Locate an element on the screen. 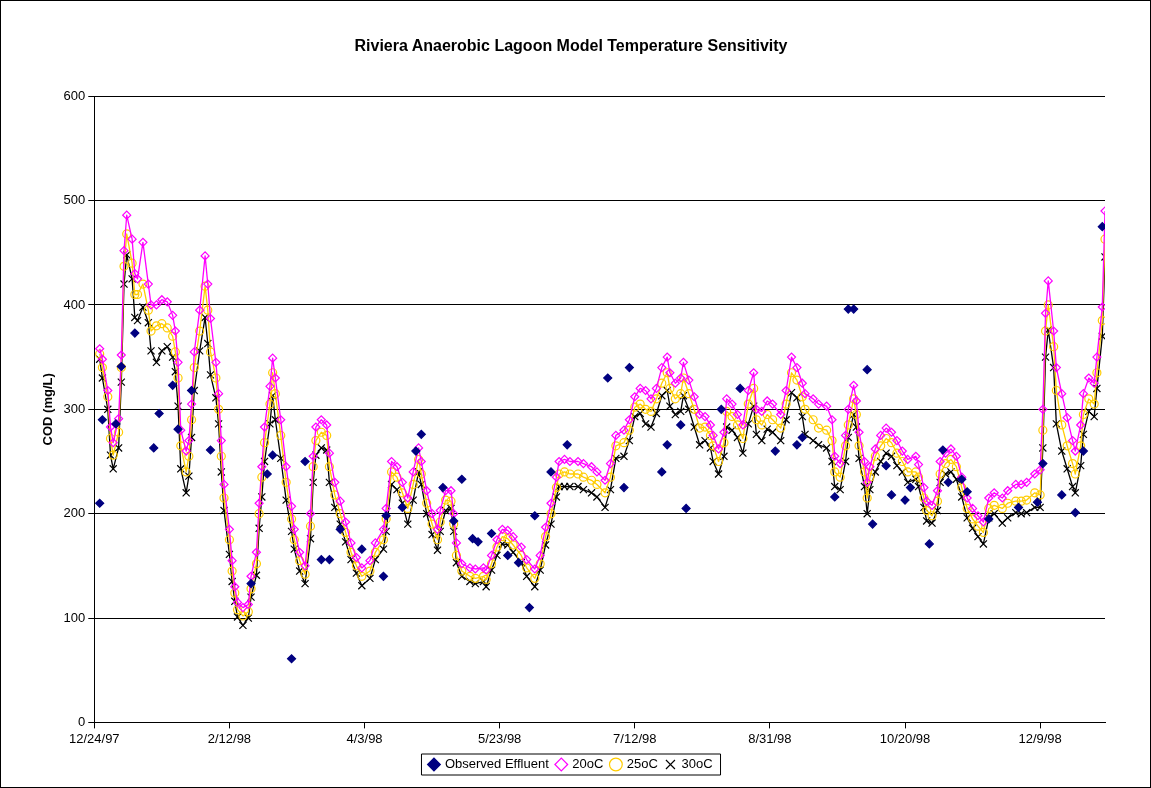 The height and width of the screenshot is (788, 1151). y-tick-label: 300 is located at coordinates (74, 408).